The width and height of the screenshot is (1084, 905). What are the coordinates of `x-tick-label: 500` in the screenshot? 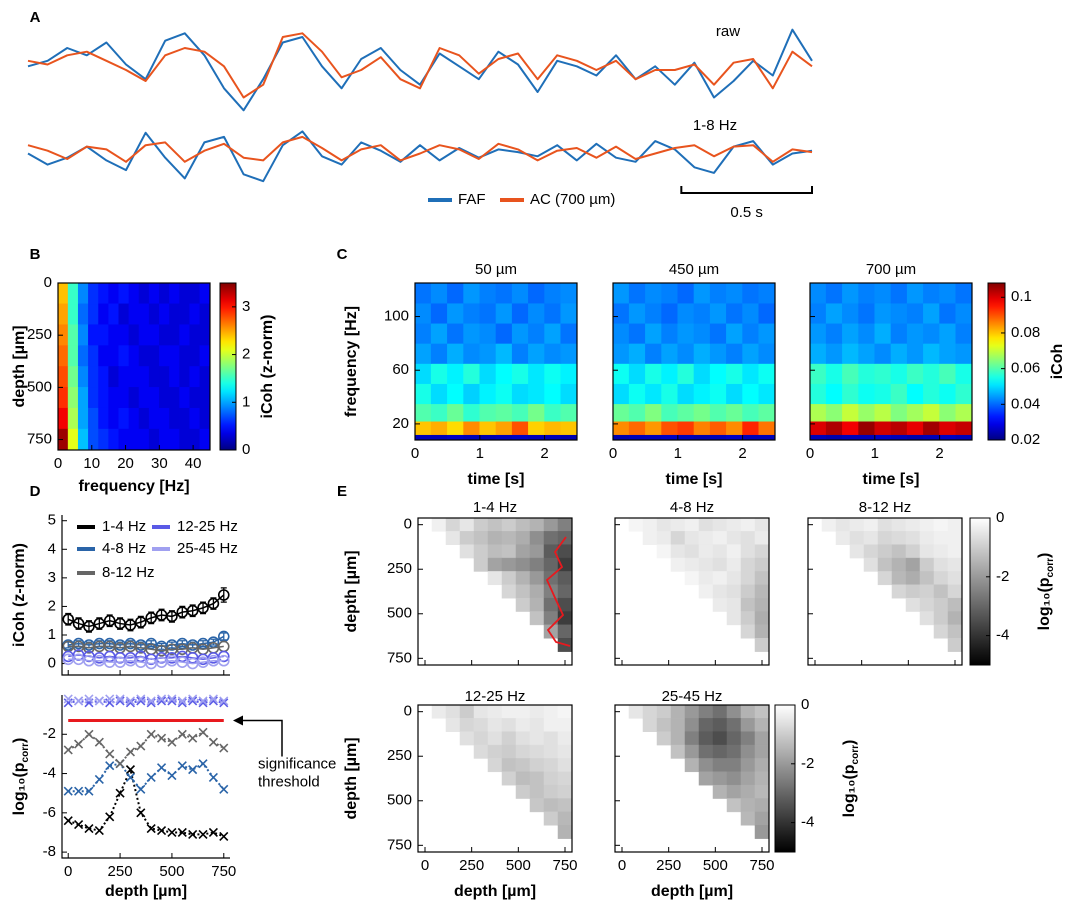 It's located at (518, 865).